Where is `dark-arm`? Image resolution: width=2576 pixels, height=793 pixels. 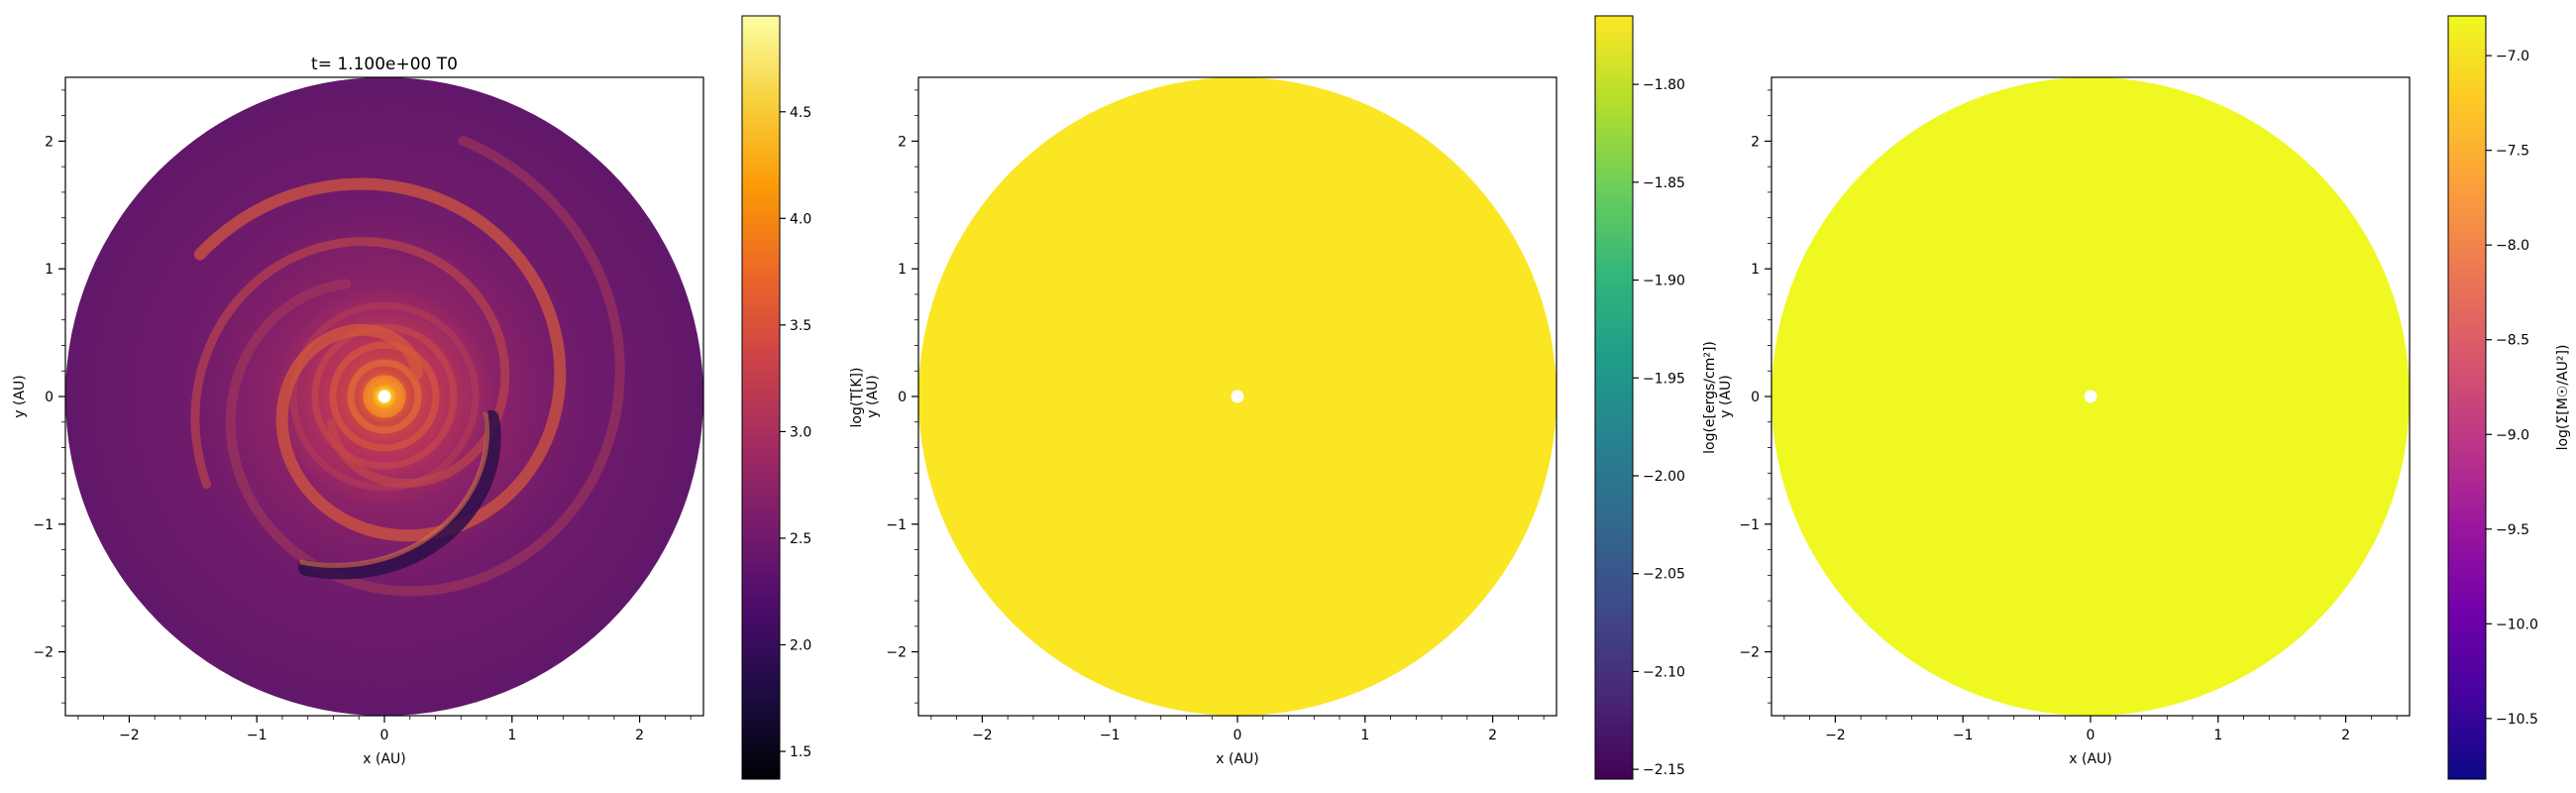 dark-arm is located at coordinates (399, 494).